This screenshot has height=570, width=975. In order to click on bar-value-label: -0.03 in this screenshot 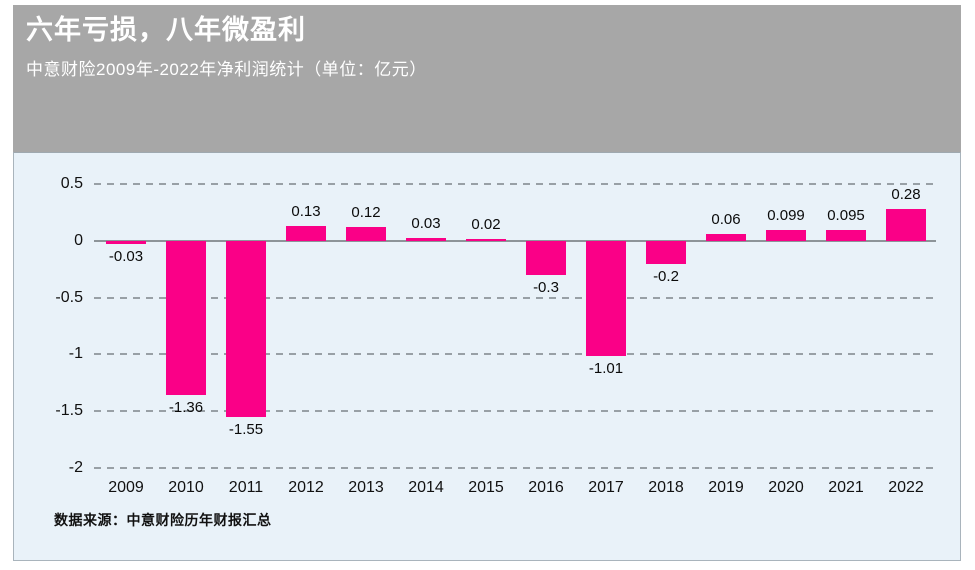, I will do `click(126, 257)`.